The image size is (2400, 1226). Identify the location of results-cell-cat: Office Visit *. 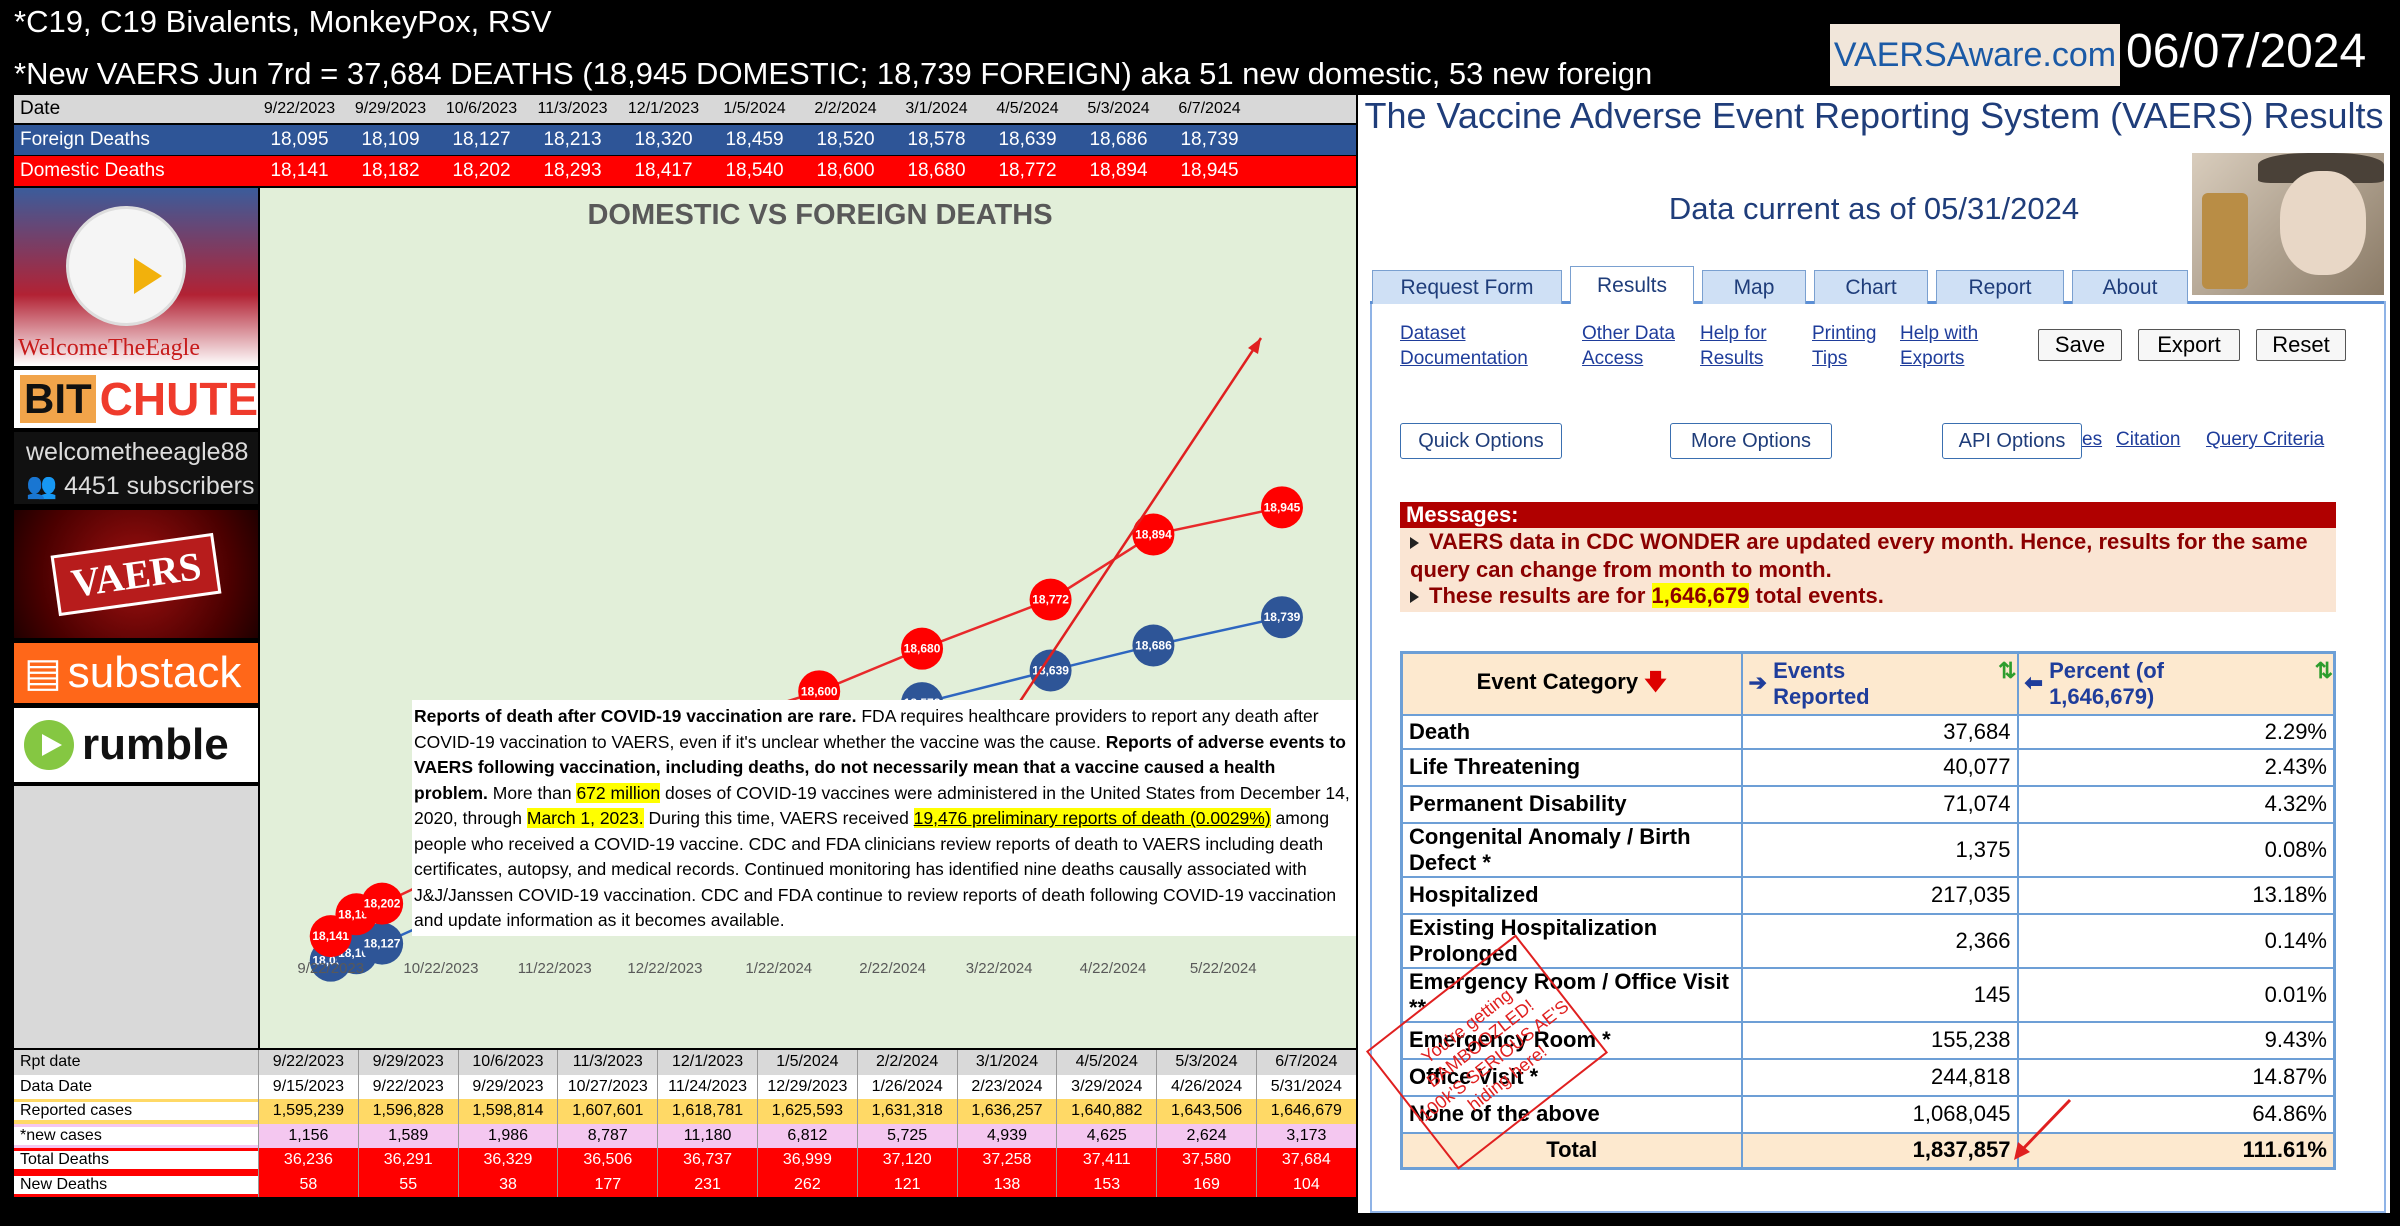
(1571, 1077).